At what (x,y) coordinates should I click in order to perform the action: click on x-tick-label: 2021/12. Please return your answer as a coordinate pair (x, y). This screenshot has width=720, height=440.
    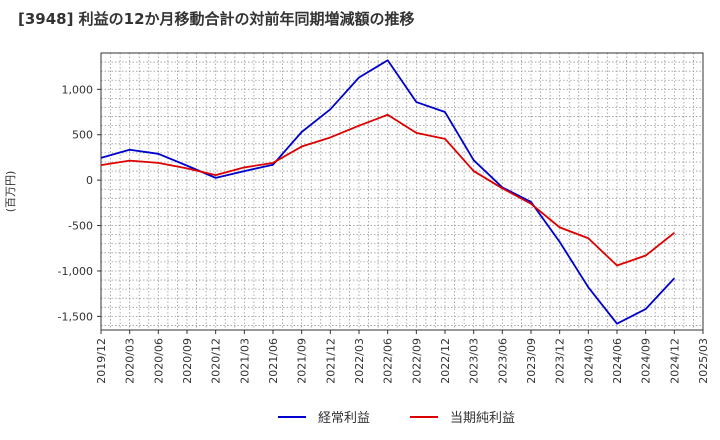
    Looking at the image, I should click on (330, 361).